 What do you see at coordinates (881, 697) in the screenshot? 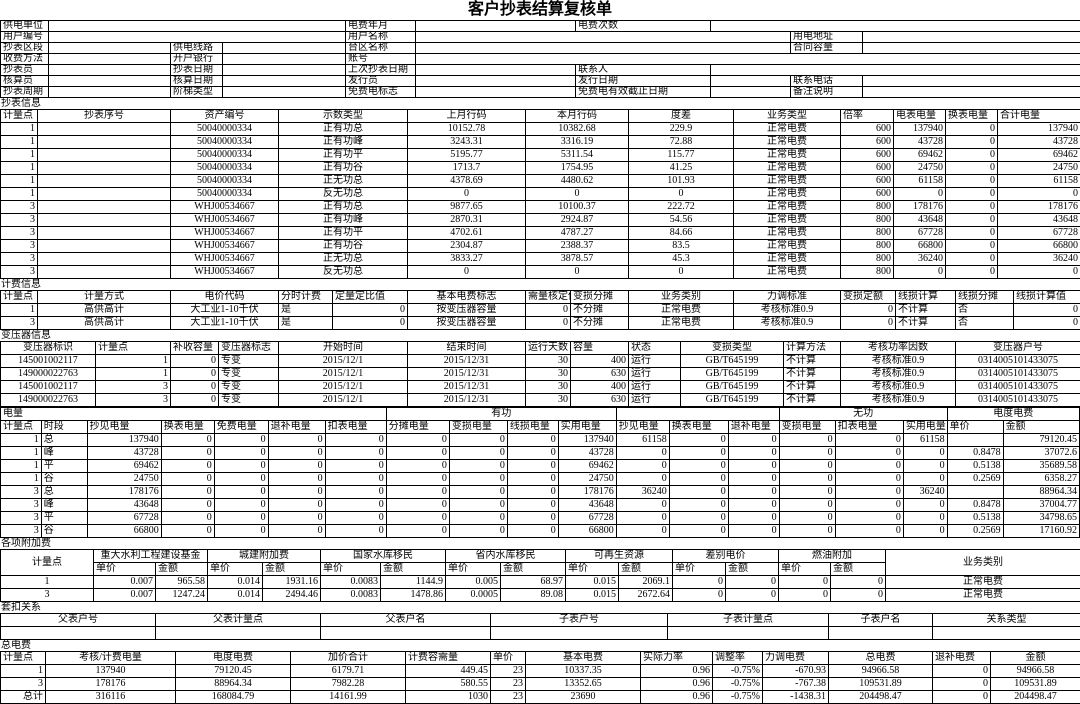
I see `cell: 204498.47` at bounding box center [881, 697].